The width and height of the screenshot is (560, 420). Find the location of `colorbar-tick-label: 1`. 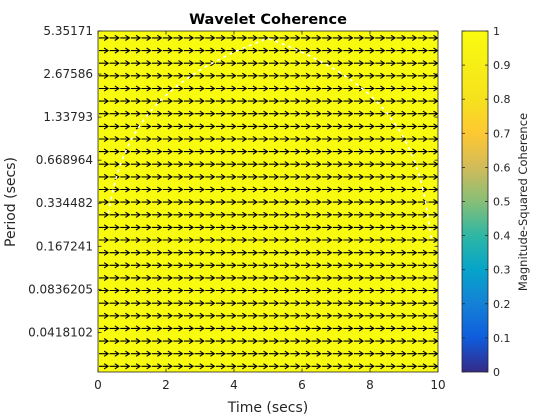

colorbar-tick-label: 1 is located at coordinates (496, 31).